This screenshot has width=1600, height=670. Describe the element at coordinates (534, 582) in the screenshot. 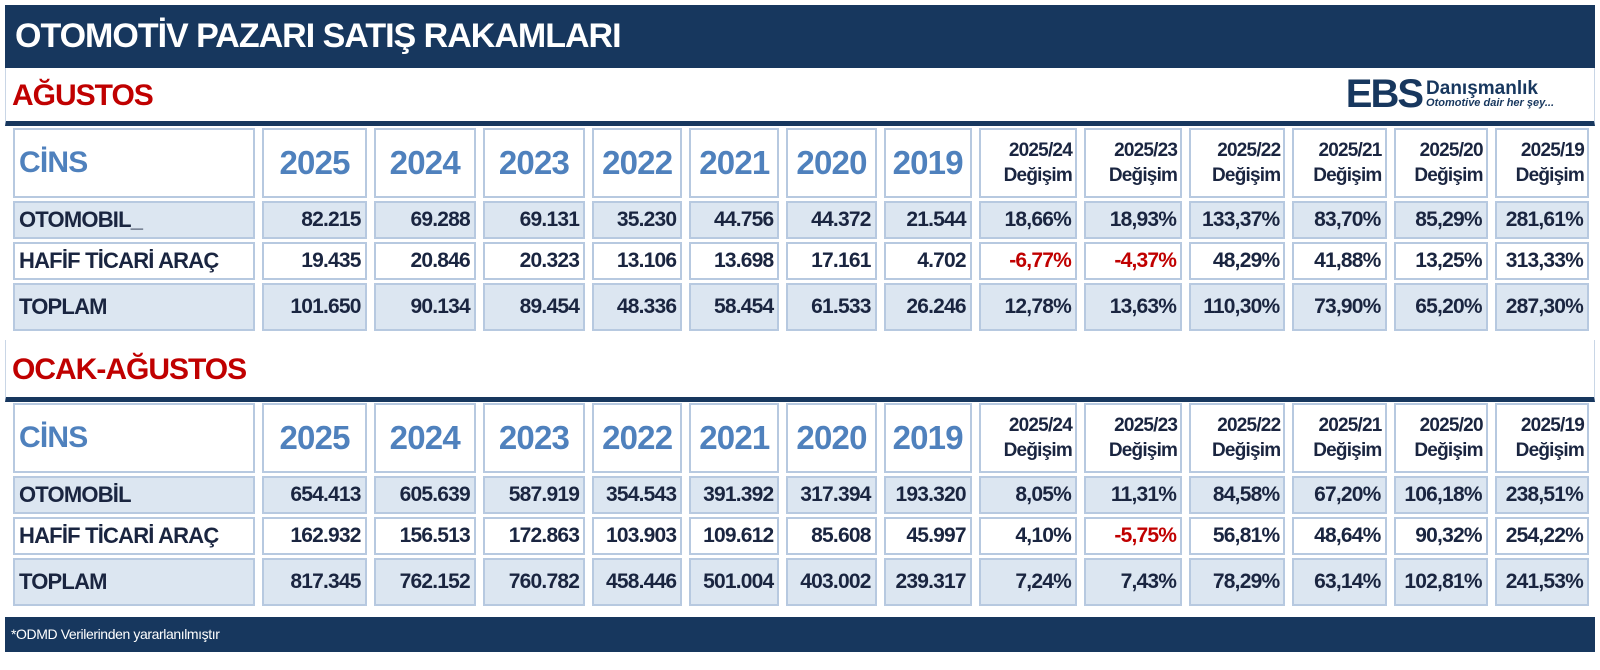

I see `table-cell: 760.782` at that location.